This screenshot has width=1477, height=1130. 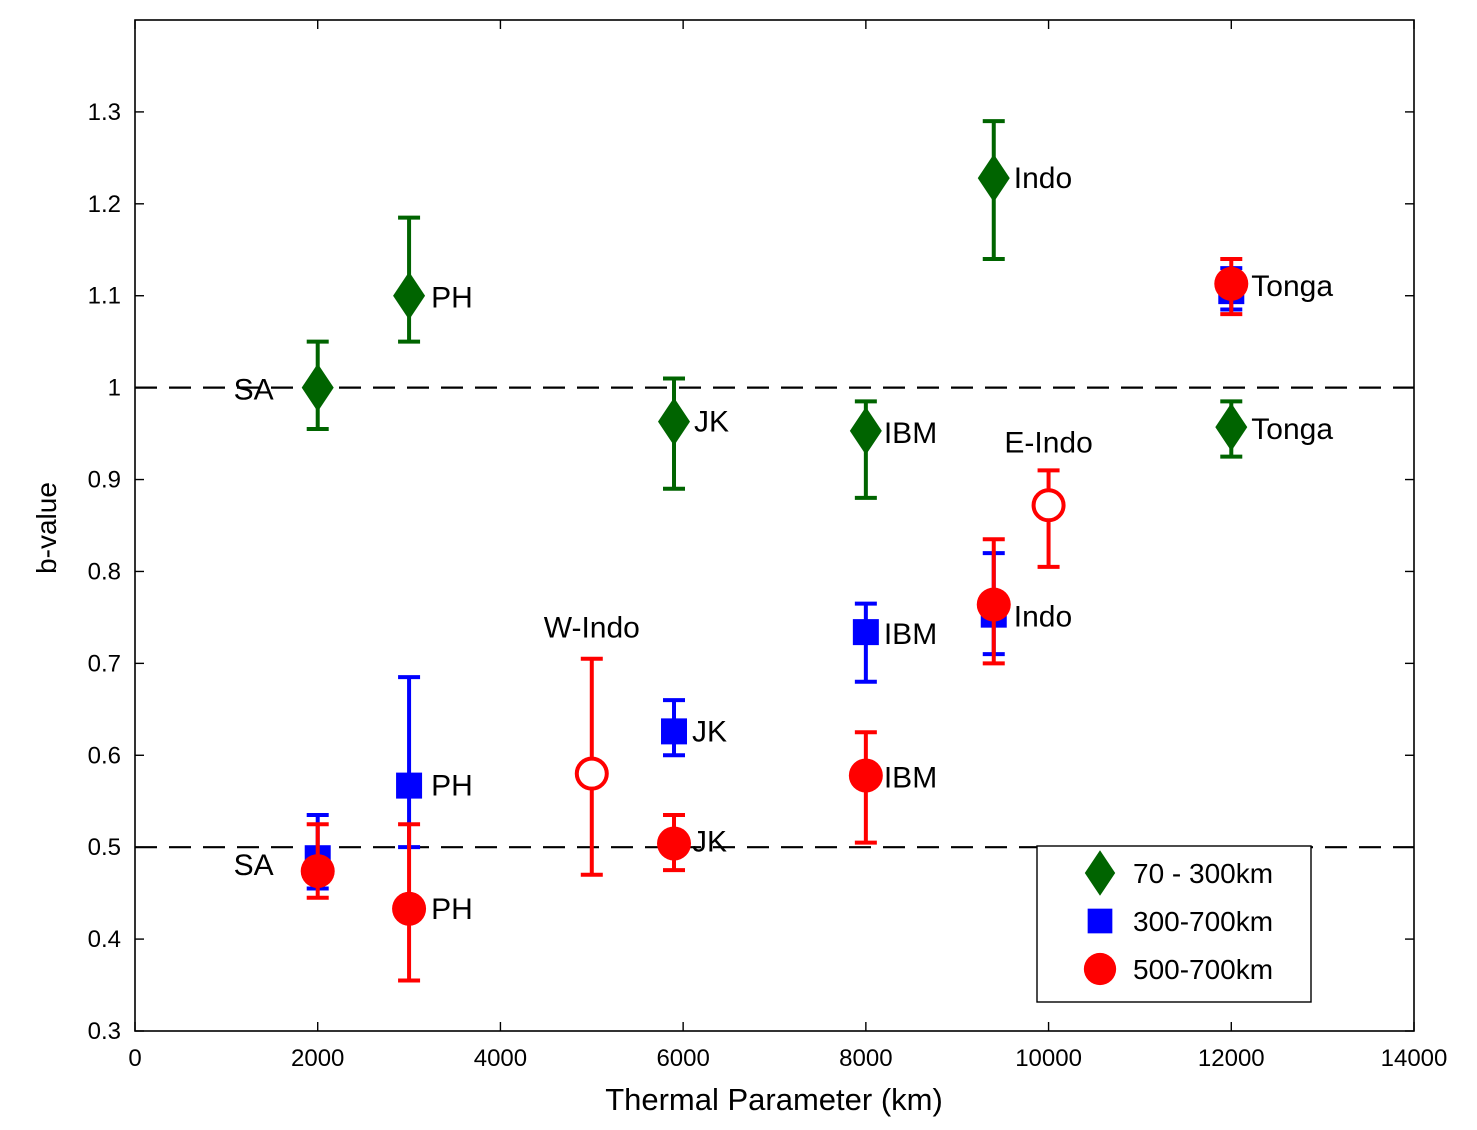 I want to click on legend-label: 500-700km, so click(x=1203, y=969).